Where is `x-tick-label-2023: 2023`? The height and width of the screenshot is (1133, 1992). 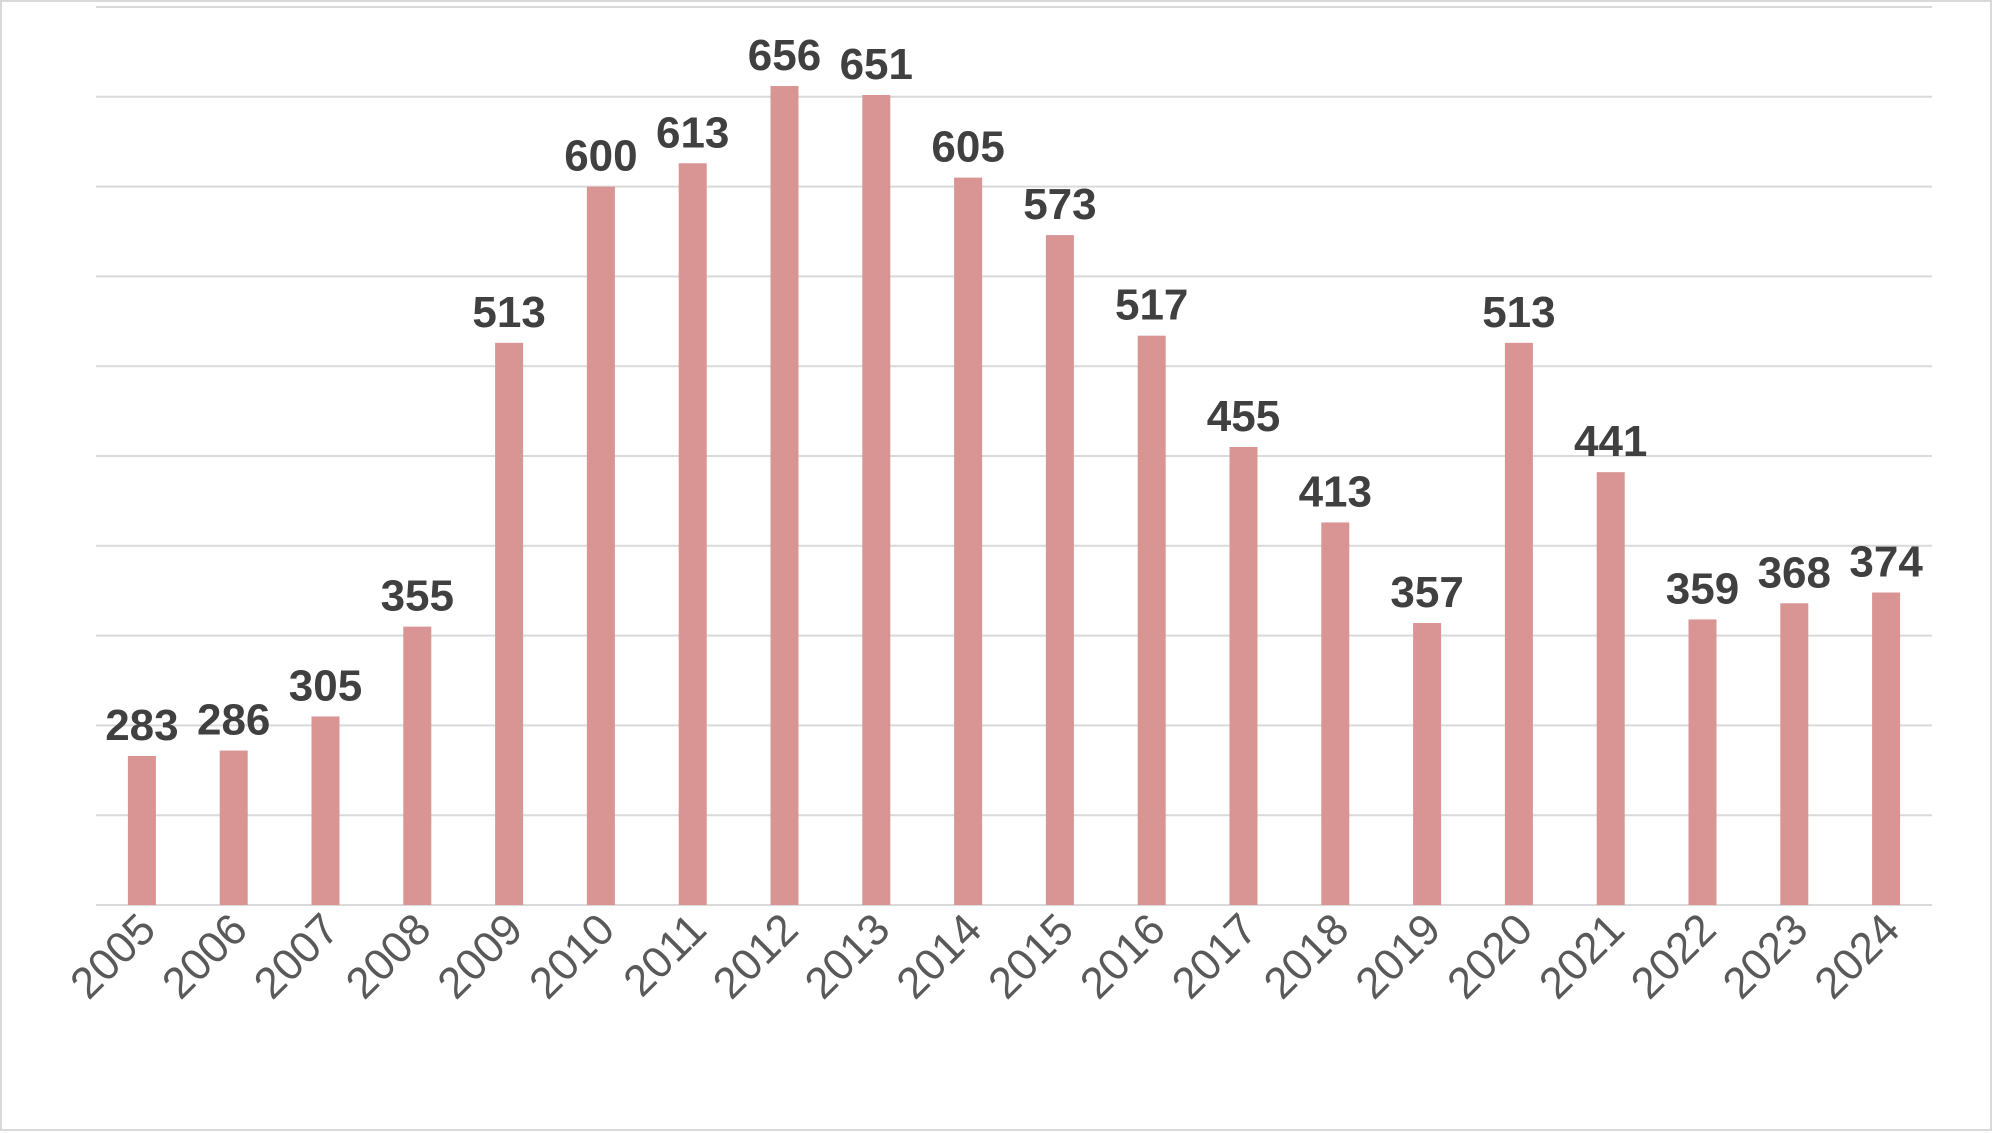 x-tick-label-2023: 2023 is located at coordinates (1766, 956).